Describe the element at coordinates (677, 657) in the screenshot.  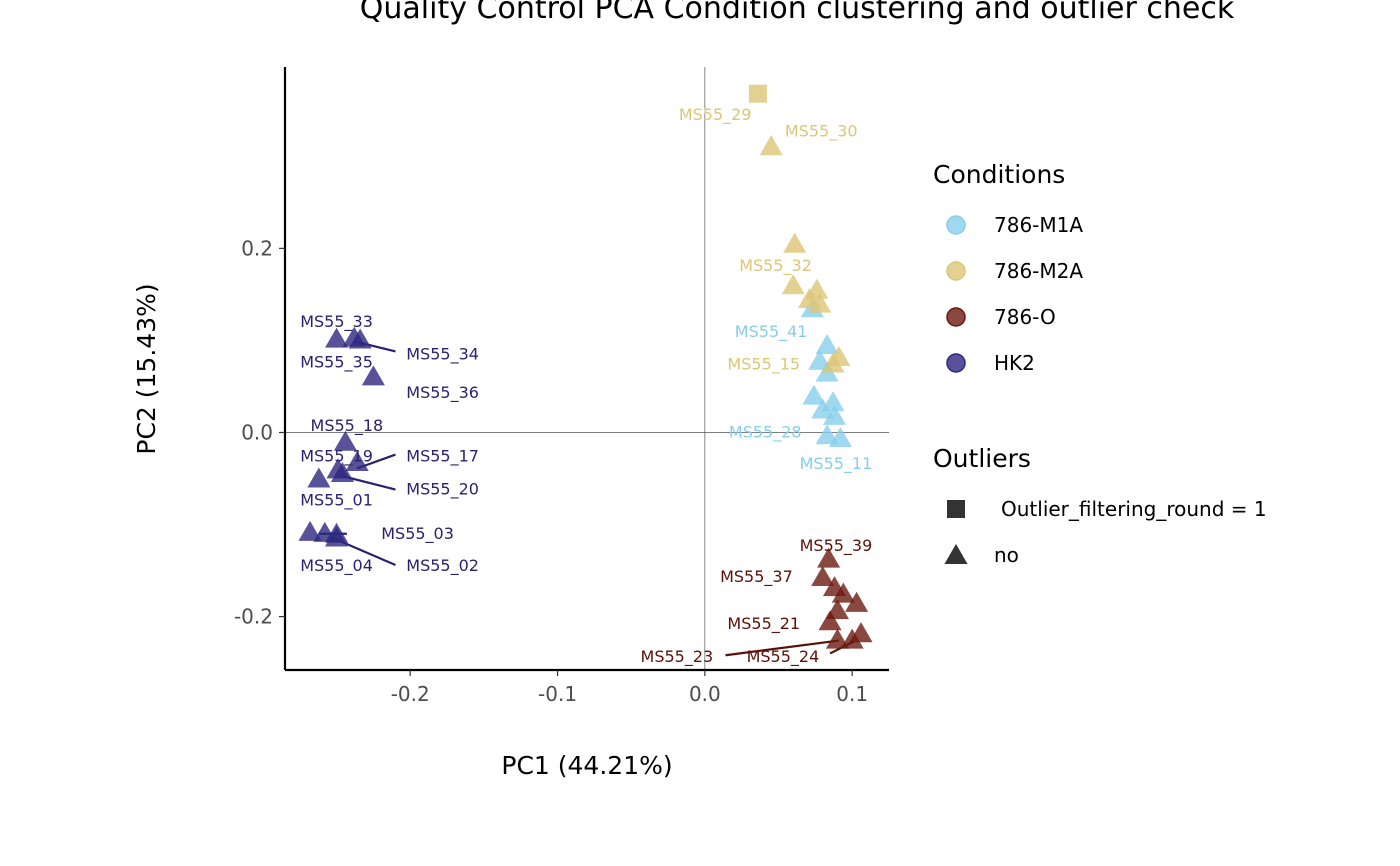
I see `sample-label: MS55_23` at that location.